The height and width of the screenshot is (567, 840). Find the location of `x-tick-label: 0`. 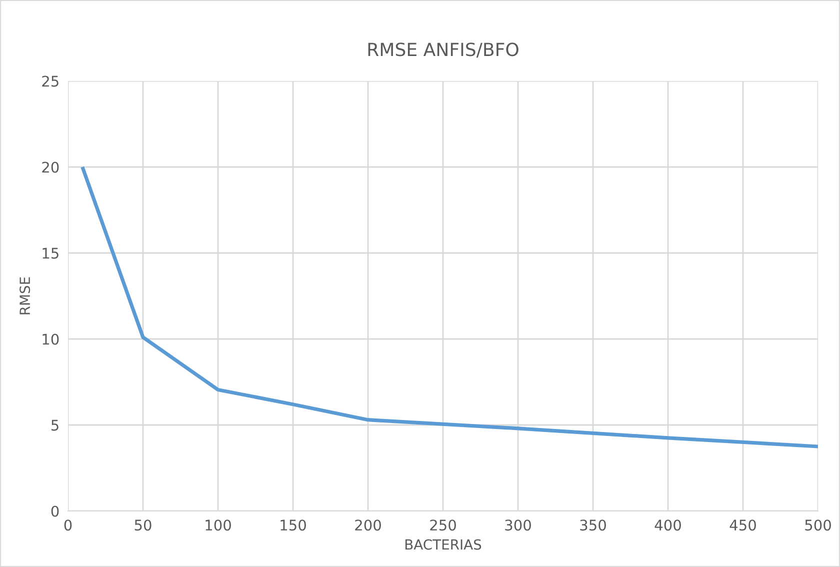

x-tick-label: 0 is located at coordinates (68, 525).